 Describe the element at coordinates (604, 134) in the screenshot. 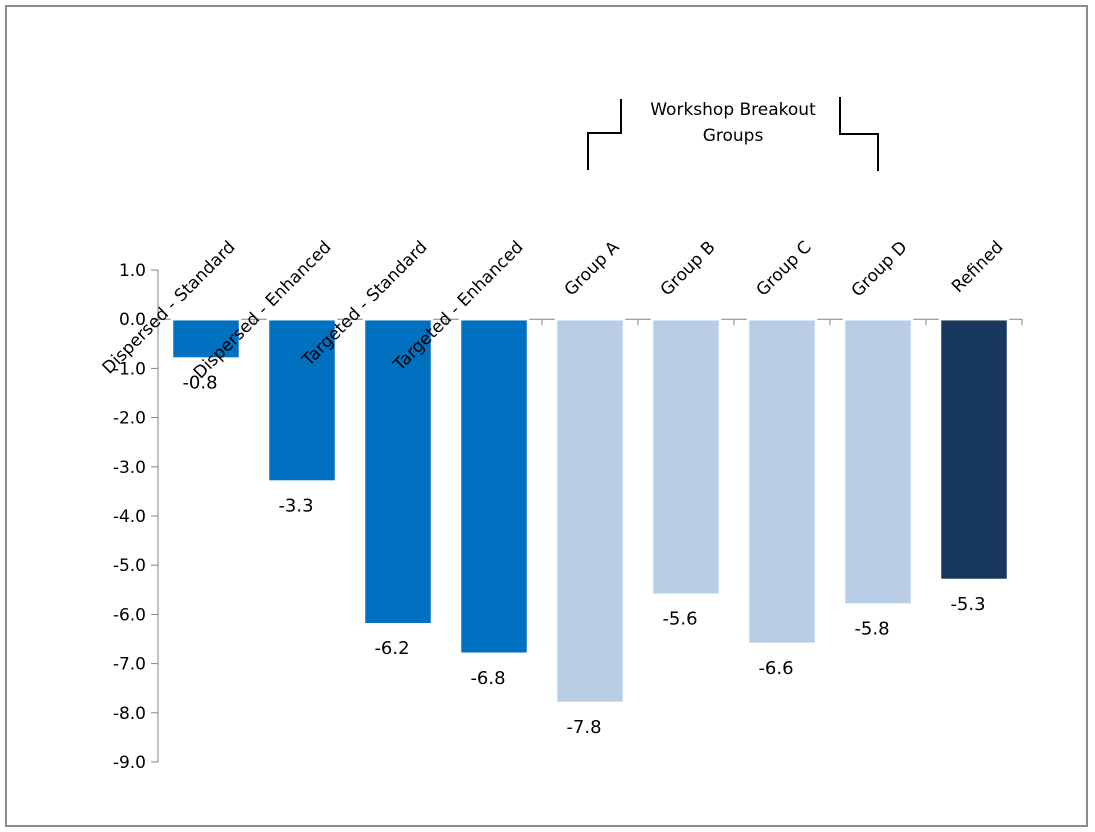

I see `bracket-left` at that location.